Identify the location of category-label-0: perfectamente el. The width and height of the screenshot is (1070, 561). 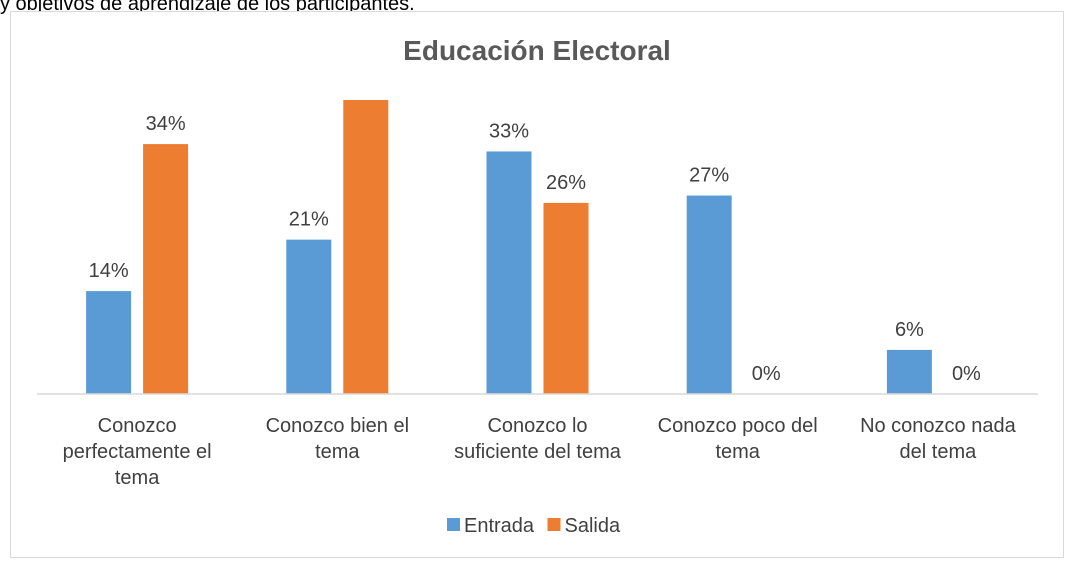
(137, 452).